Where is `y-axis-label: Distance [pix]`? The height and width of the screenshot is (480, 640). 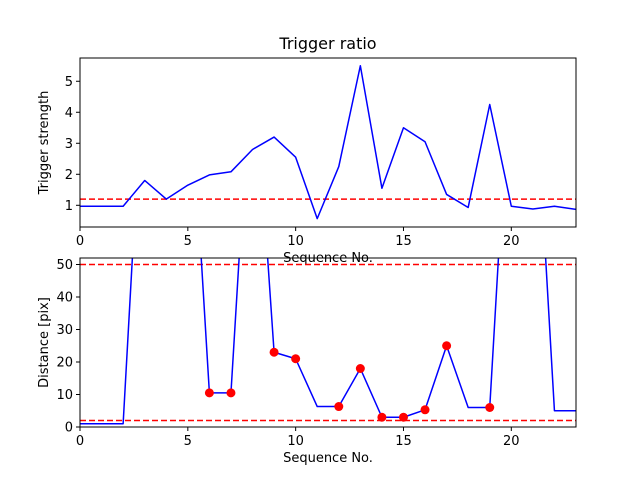
y-axis-label: Distance [pix] is located at coordinates (44, 342).